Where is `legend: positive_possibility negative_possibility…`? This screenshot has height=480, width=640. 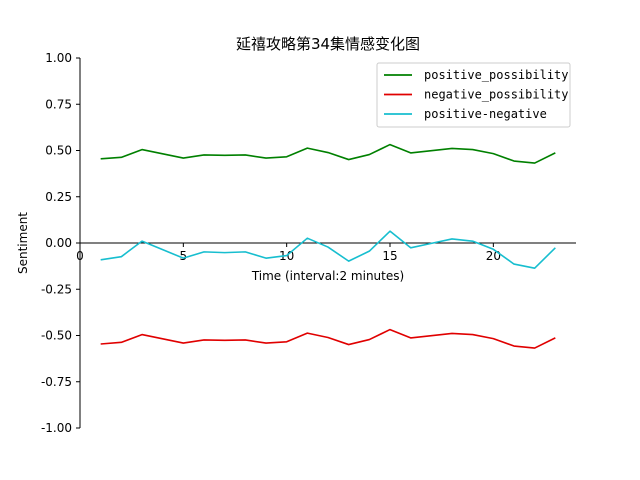 legend: positive_possibility negative_possibility… is located at coordinates (473, 95).